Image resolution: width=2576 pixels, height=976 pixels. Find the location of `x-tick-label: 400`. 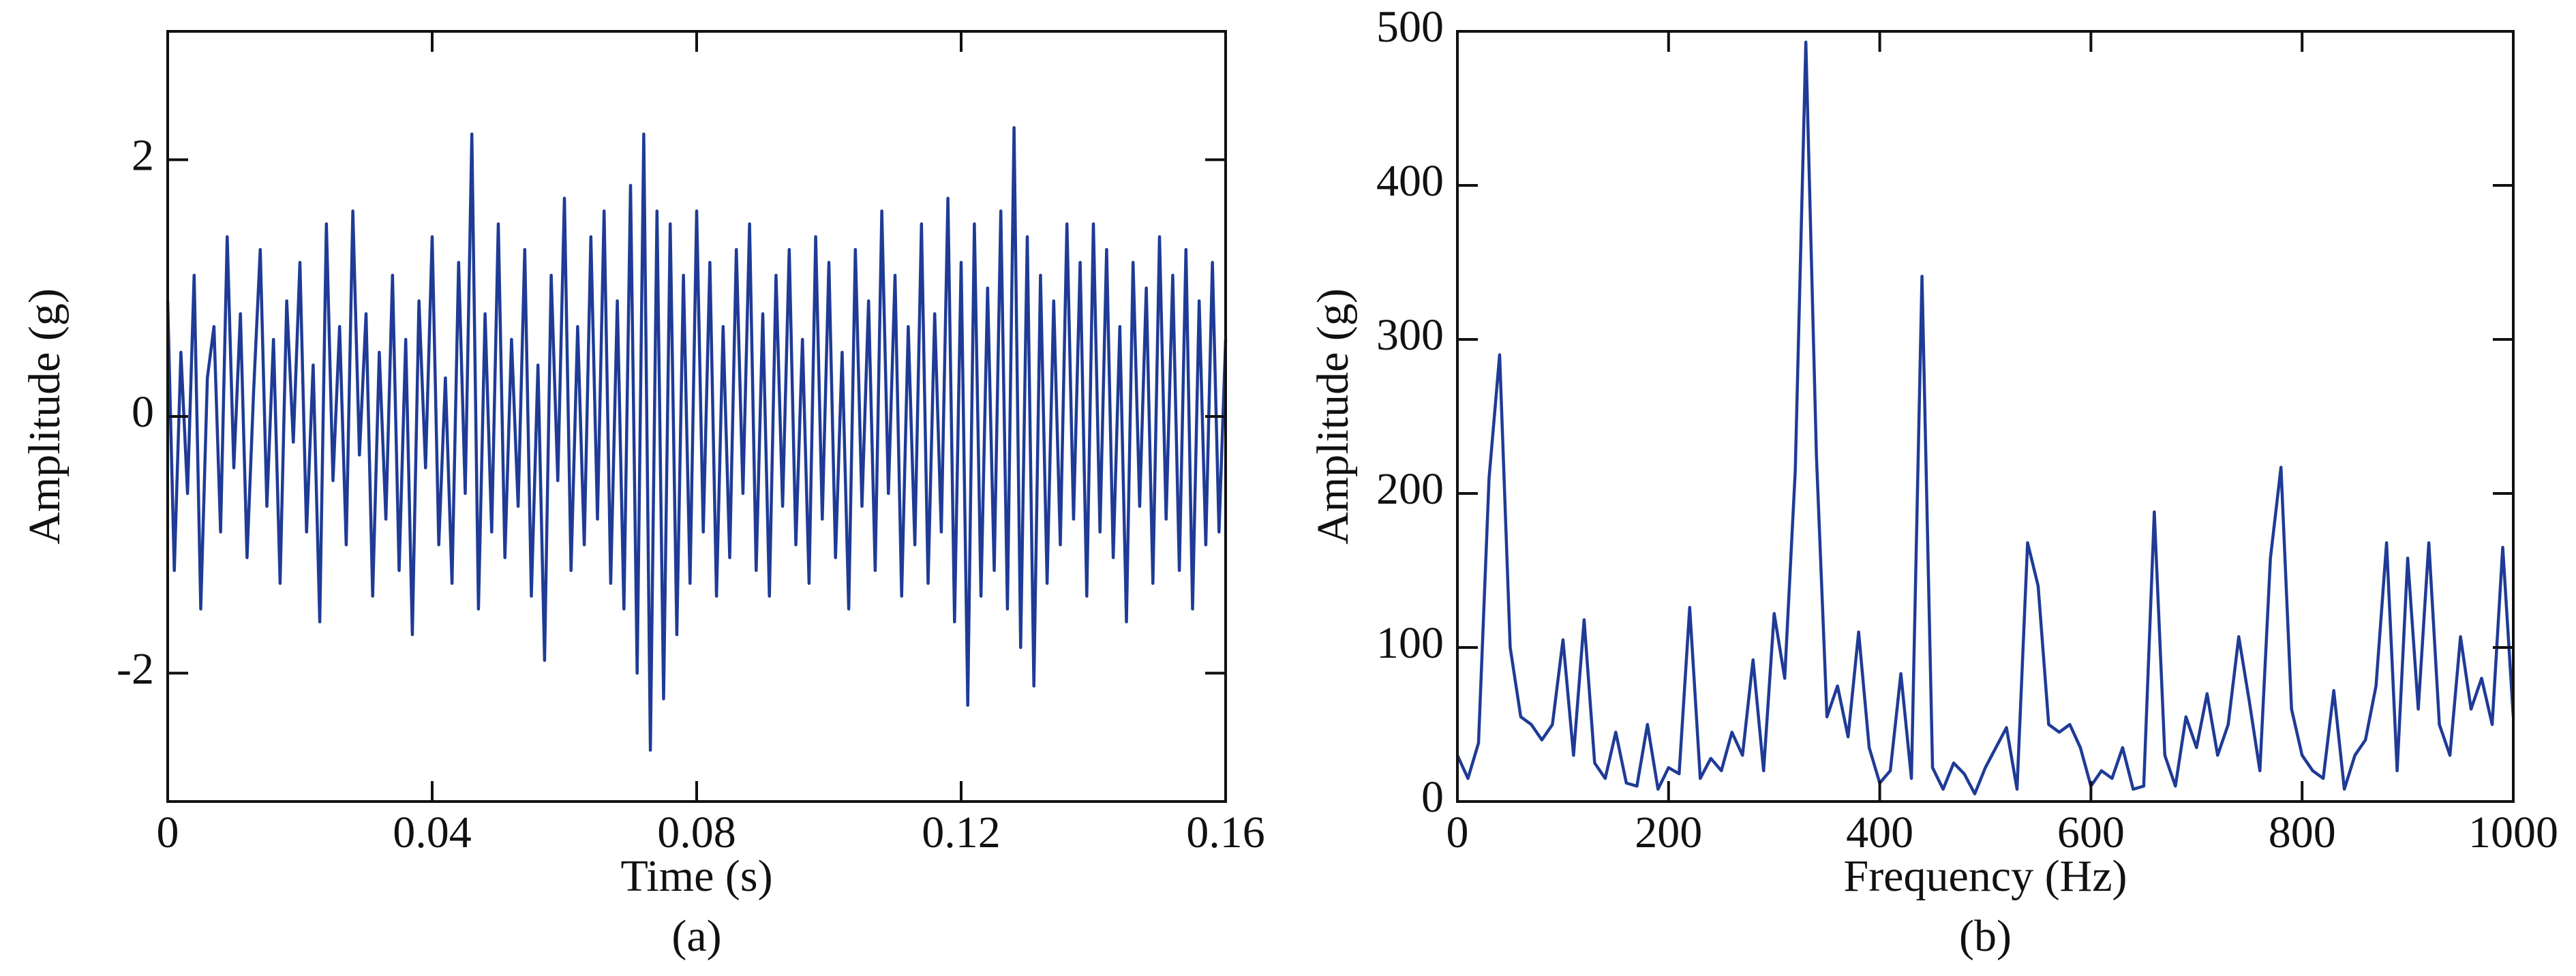

x-tick-label: 400 is located at coordinates (1879, 832).